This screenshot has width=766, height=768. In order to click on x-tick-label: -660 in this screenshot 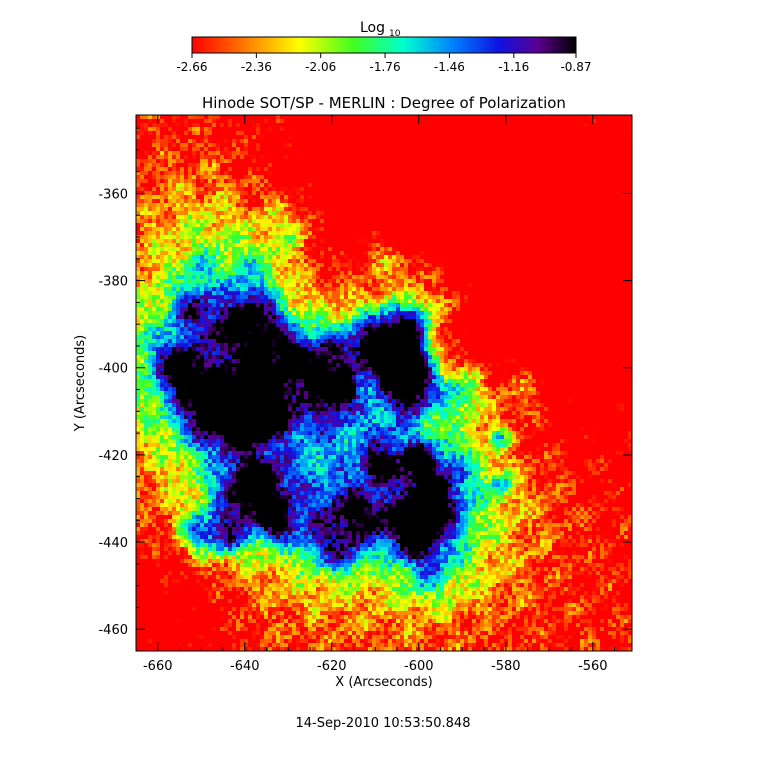, I will do `click(158, 666)`.